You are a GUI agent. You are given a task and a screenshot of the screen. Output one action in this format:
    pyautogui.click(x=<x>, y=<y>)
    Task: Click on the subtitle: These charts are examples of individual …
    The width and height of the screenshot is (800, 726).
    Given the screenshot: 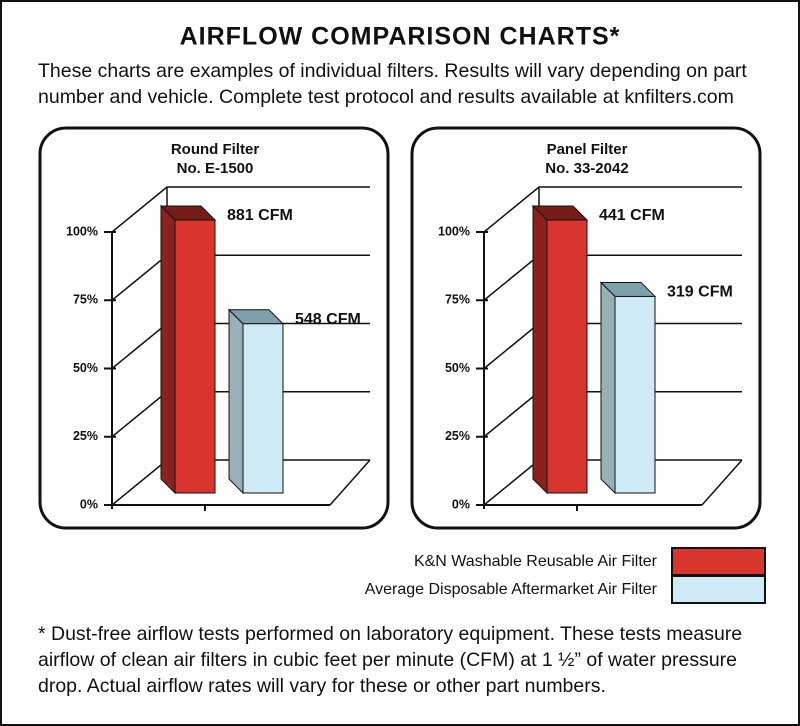 What is the action you would take?
    pyautogui.click(x=392, y=71)
    